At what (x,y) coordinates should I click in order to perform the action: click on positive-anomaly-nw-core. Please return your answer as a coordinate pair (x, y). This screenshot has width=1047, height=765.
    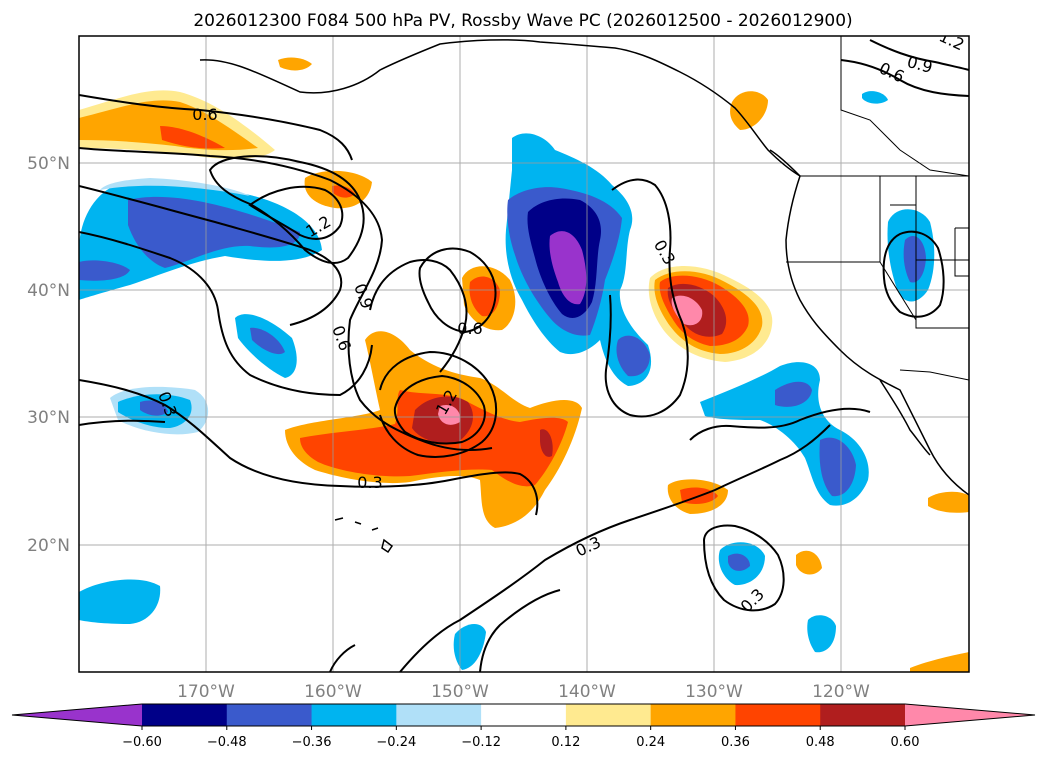
    Looking at the image, I should click on (168, 125).